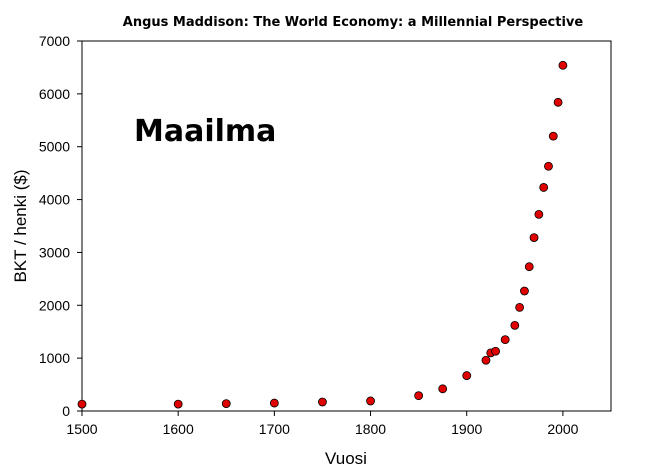  What do you see at coordinates (60, 226) in the screenshot?
I see `y-axis: 0 1000 2000 3000 4000 5000 6000 7000` at bounding box center [60, 226].